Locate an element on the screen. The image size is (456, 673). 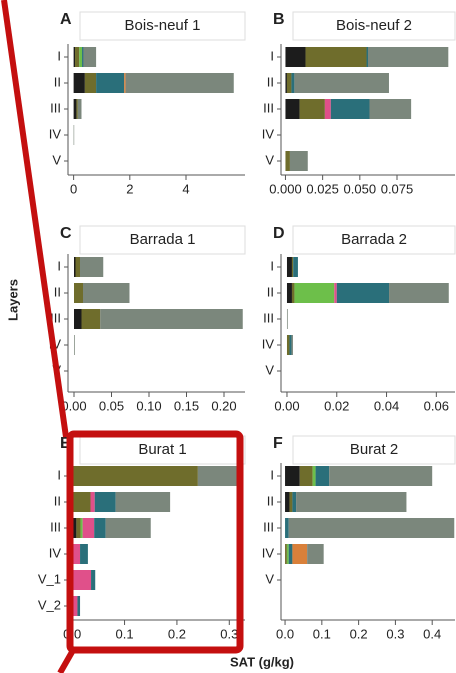
panel-title: Burat 2 is located at coordinates (374, 449).